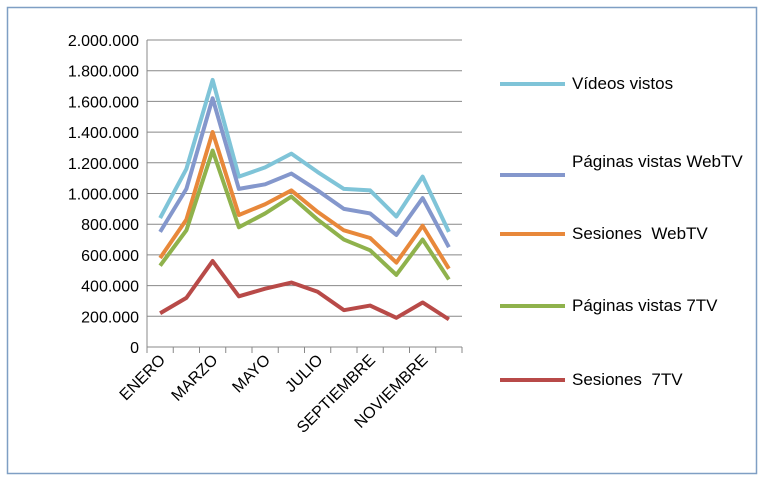 This screenshot has width=763, height=481. I want to click on legend-label: Páginas vistas WebTV, so click(657, 161).